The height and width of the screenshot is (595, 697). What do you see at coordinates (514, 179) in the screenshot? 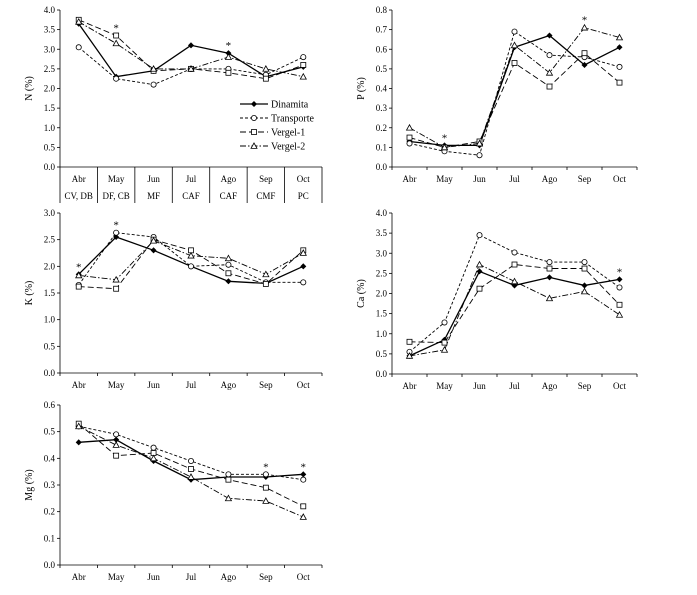
I see `p-x-tick-label: Jul` at bounding box center [514, 179].